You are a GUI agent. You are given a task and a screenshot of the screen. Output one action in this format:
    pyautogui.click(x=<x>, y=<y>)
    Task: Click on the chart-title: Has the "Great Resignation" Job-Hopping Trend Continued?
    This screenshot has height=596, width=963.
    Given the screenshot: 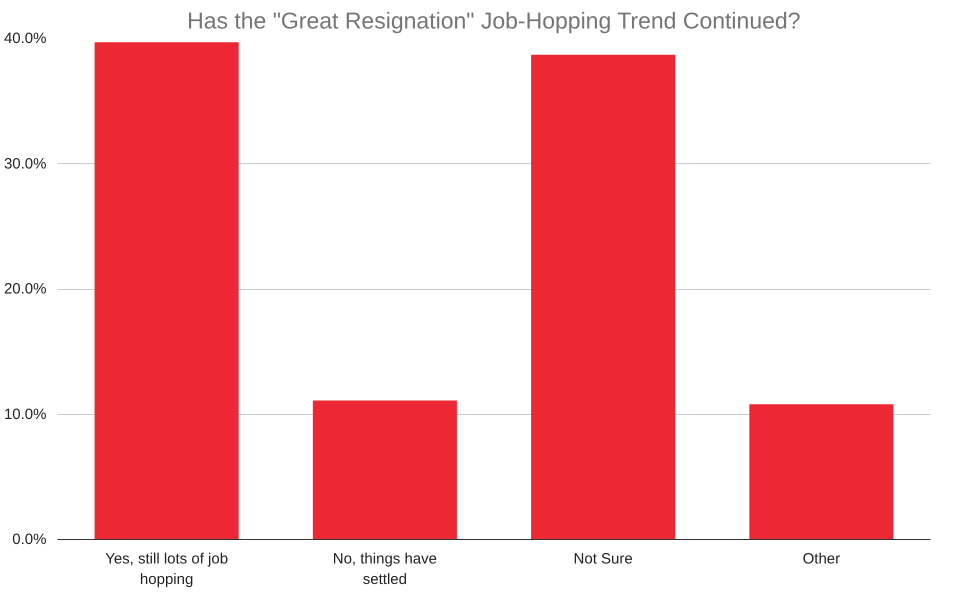 What is the action you would take?
    pyautogui.click(x=494, y=21)
    